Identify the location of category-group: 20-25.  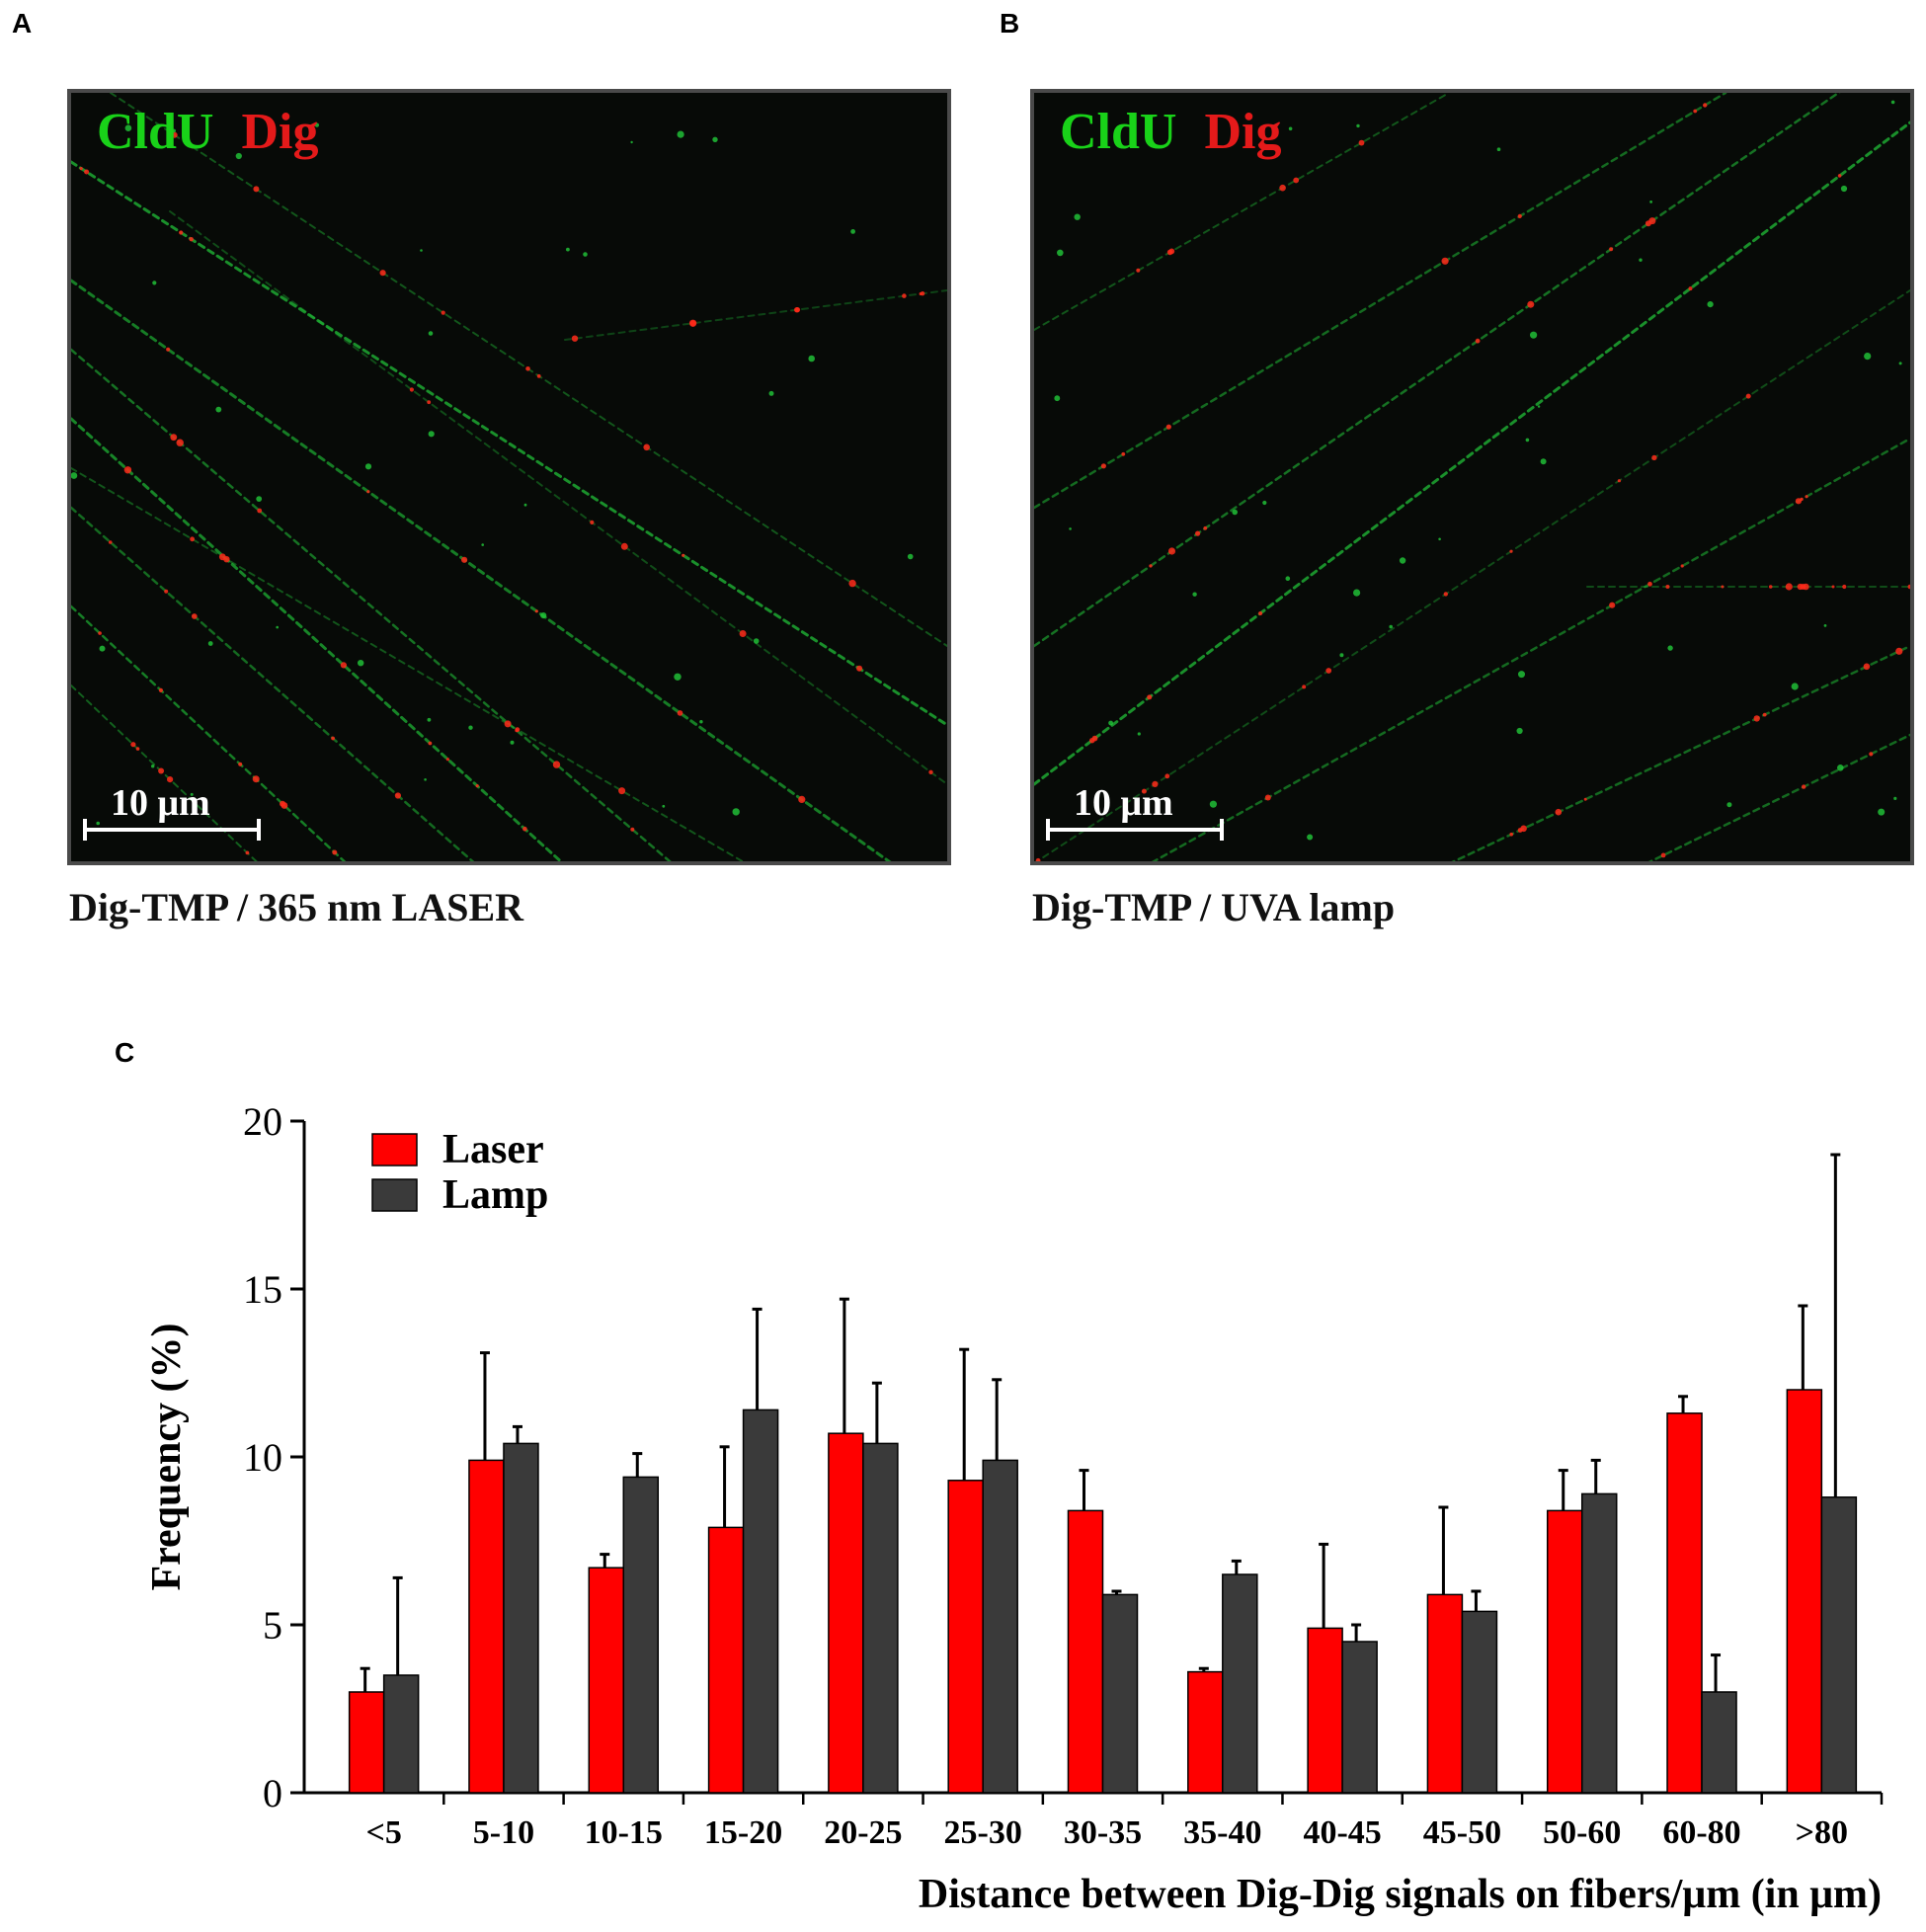
(874, 1574).